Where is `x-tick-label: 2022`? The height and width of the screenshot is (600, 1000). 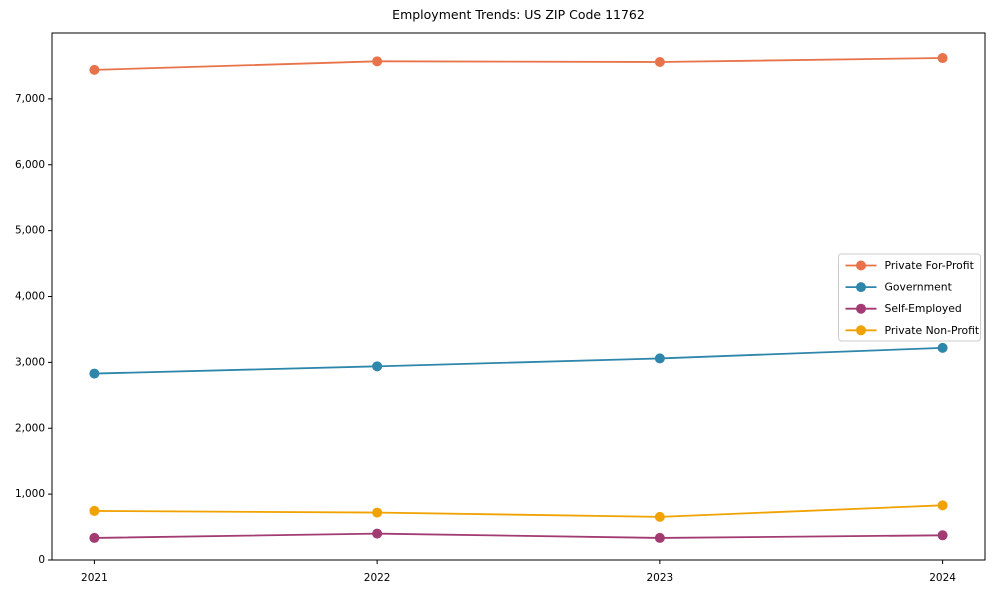 x-tick-label: 2022 is located at coordinates (377, 578).